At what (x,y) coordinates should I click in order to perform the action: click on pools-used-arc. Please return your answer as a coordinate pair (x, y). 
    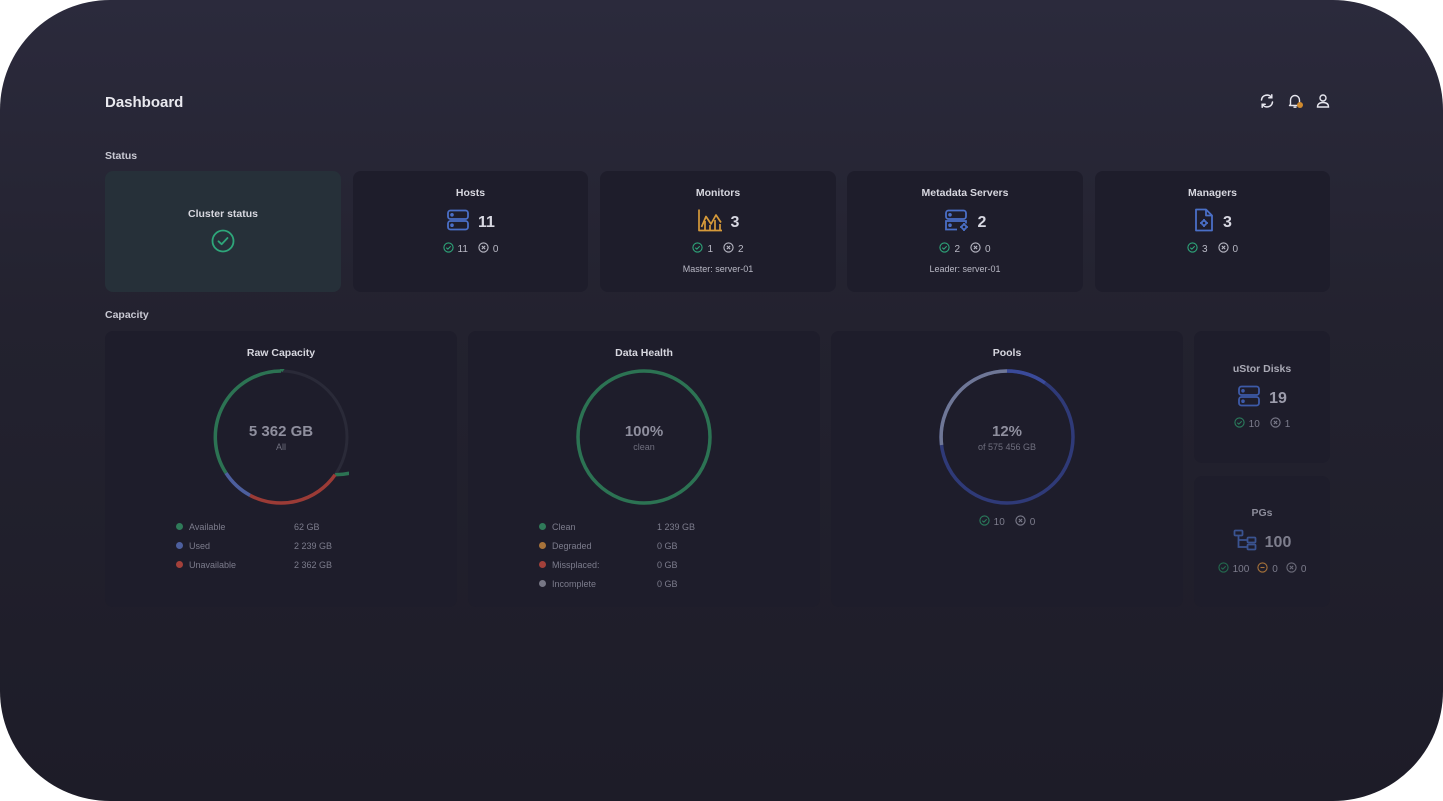
    Looking at the image, I should click on (973, 407).